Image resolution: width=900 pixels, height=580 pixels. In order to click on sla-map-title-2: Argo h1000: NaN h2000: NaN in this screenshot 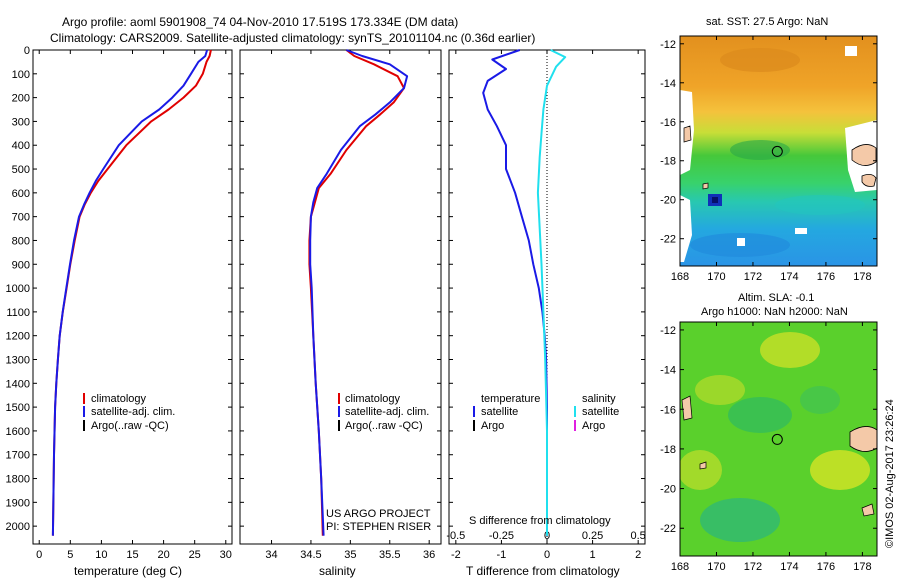, I will do `click(774, 312)`.